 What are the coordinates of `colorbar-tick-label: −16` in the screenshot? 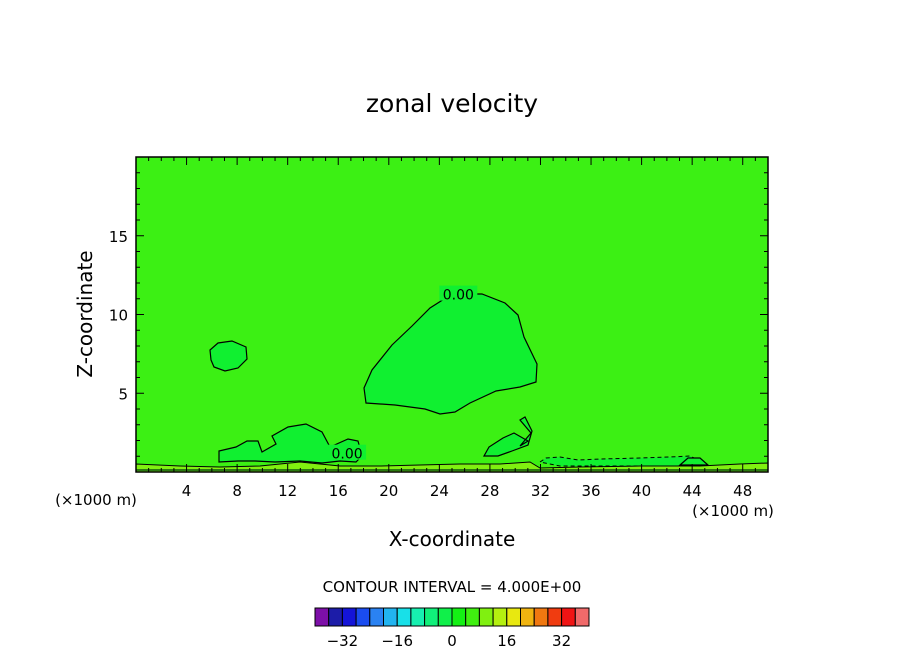 It's located at (397, 641).